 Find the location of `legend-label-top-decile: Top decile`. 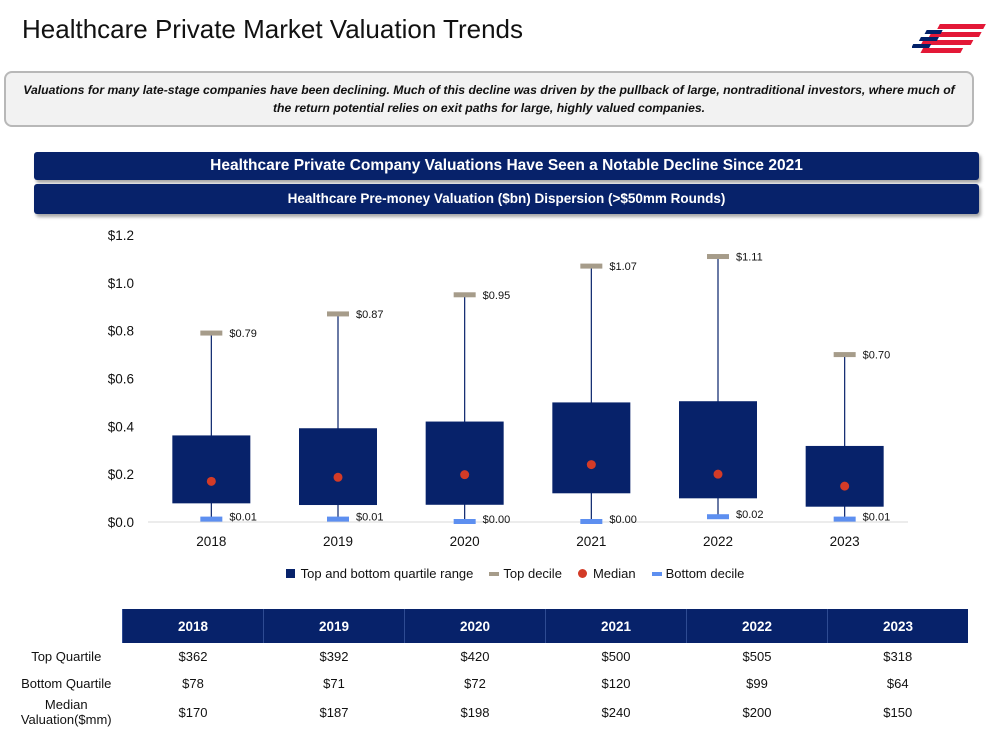

legend-label-top-decile: Top decile is located at coordinates (532, 573).